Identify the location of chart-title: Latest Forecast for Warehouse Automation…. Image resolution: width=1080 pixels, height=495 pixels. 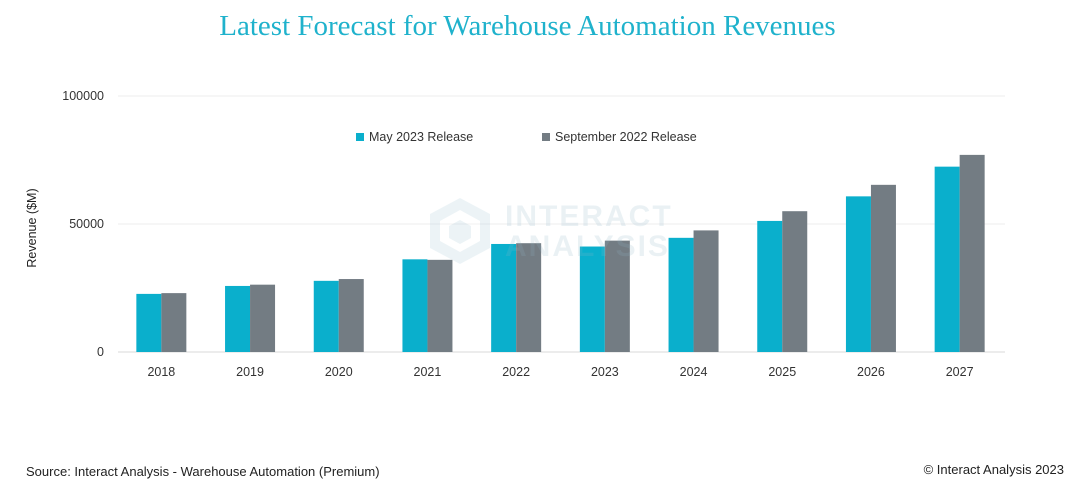
(527, 26).